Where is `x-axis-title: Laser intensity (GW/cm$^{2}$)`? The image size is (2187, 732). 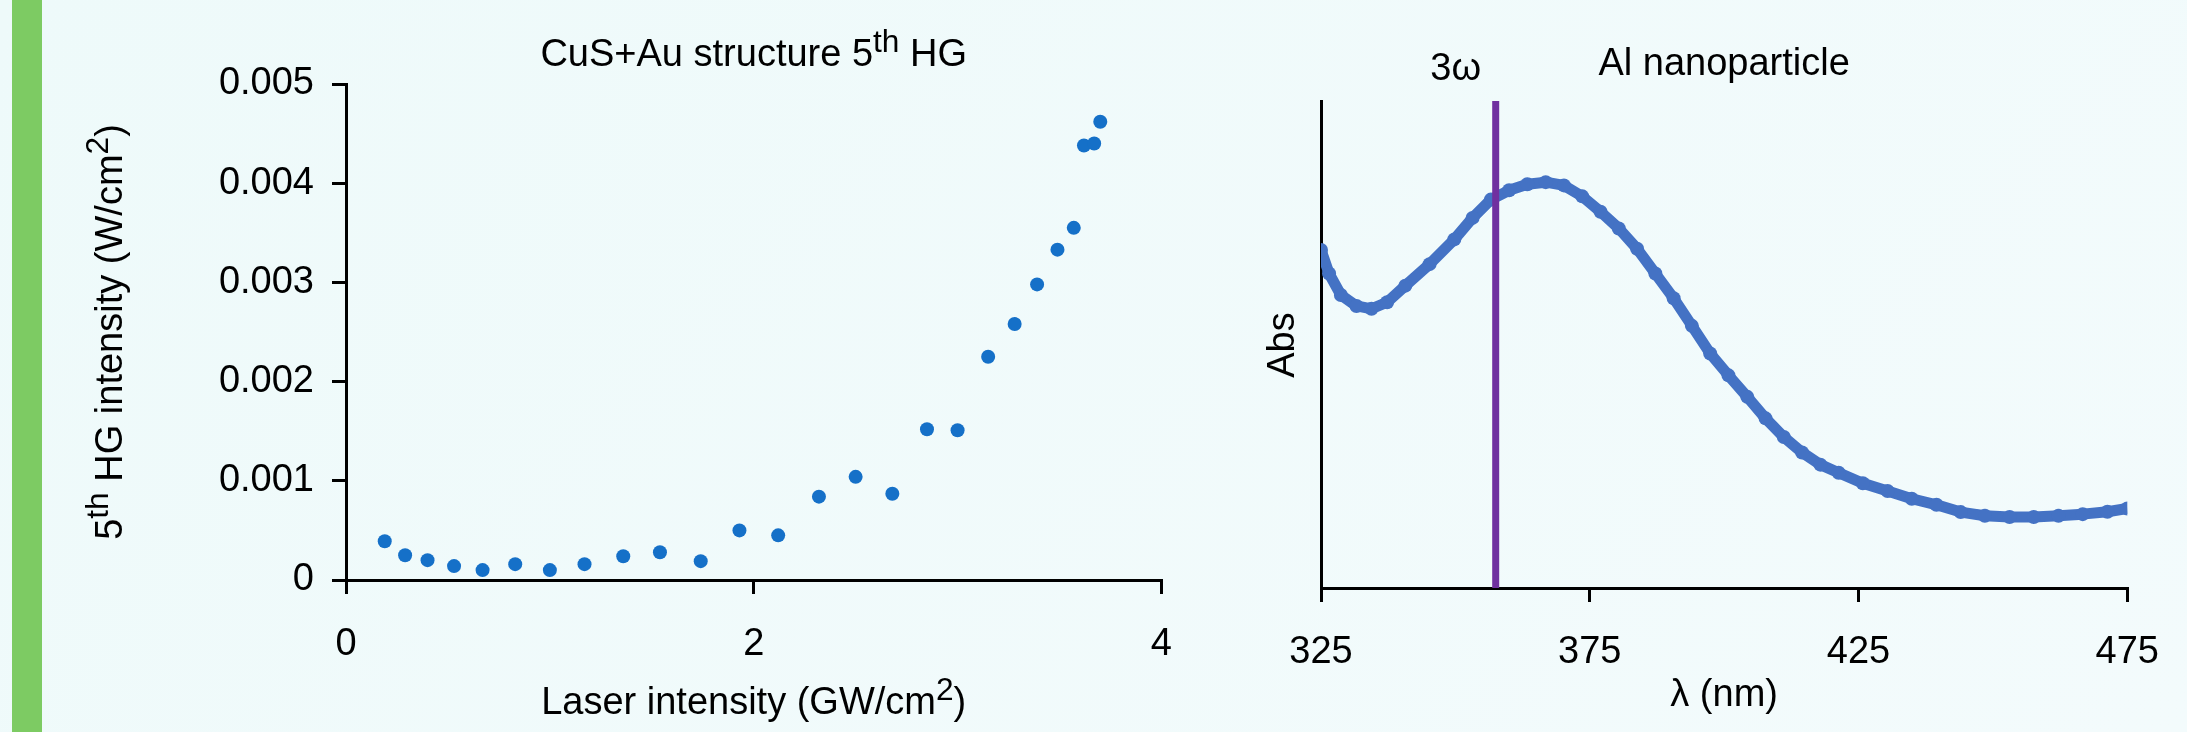
x-axis-title: Laser intensity (GW/cm$^{2}$) is located at coordinates (754, 696).